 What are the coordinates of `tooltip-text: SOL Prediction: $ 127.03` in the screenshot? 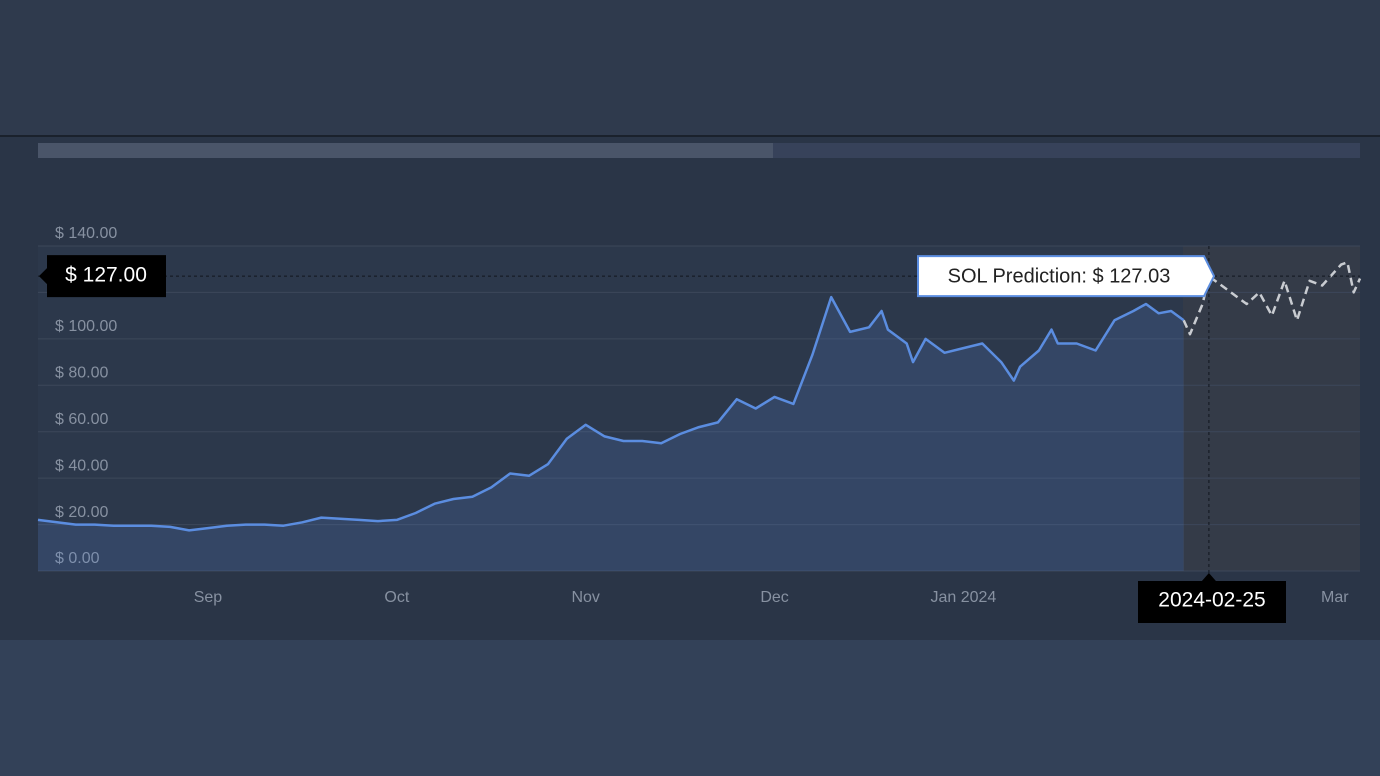 It's located at (1059, 276).